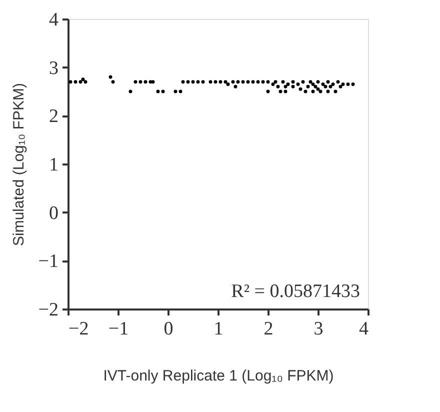  What do you see at coordinates (19, 164) in the screenshot?
I see `y-axis-title: Simulated (Log₁₀ FPKM)` at bounding box center [19, 164].